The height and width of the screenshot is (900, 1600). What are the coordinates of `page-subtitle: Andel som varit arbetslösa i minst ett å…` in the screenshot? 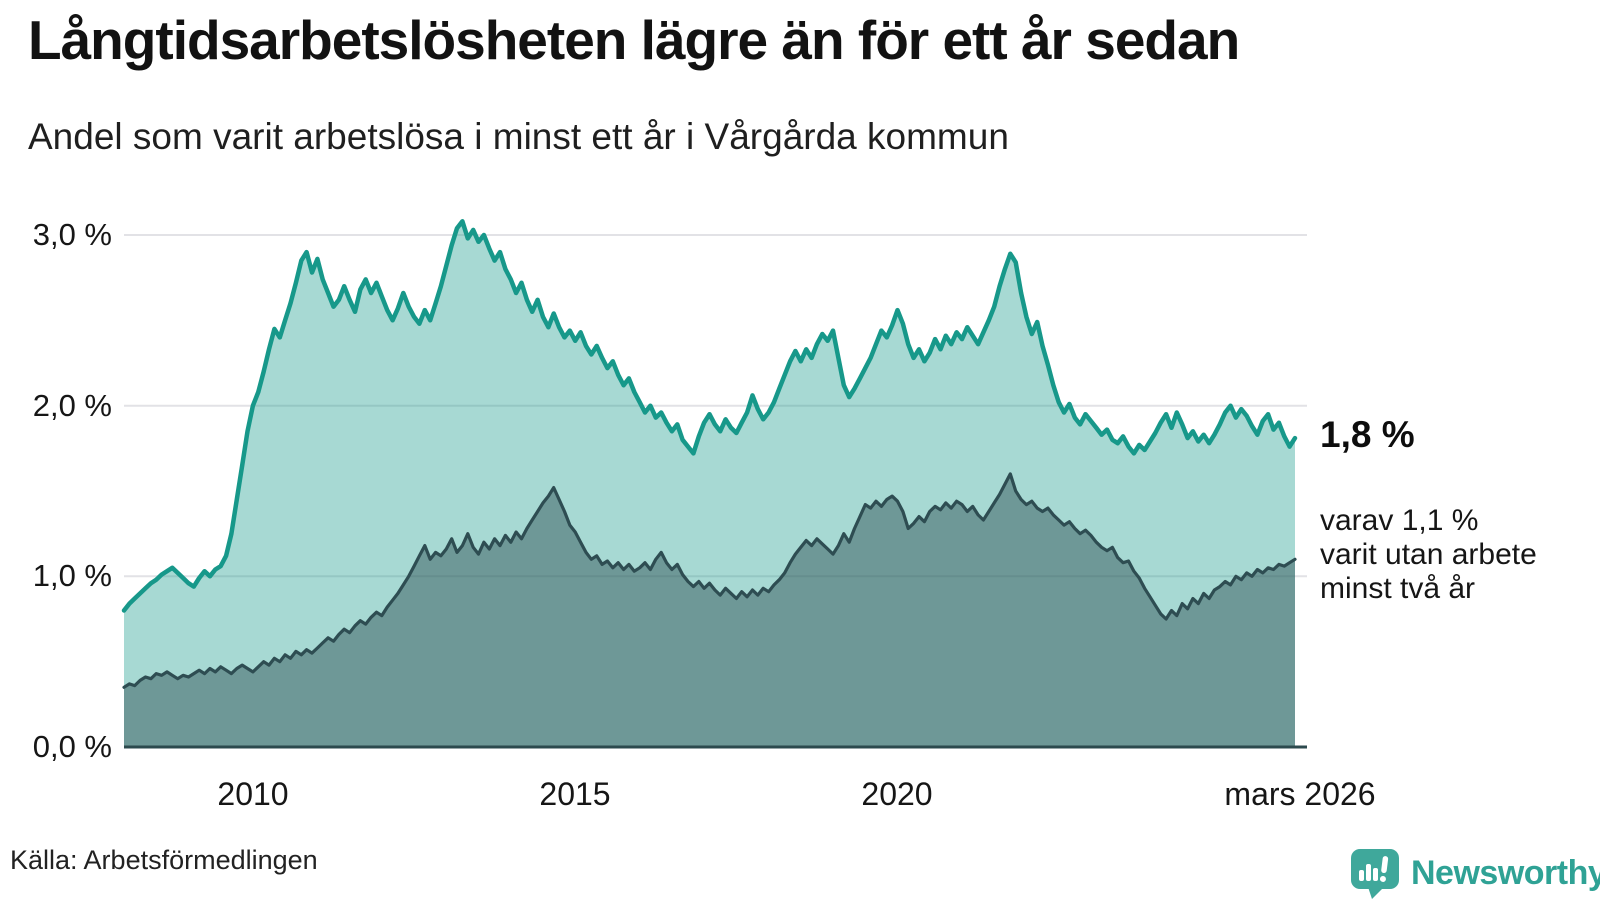 It's located at (518, 136).